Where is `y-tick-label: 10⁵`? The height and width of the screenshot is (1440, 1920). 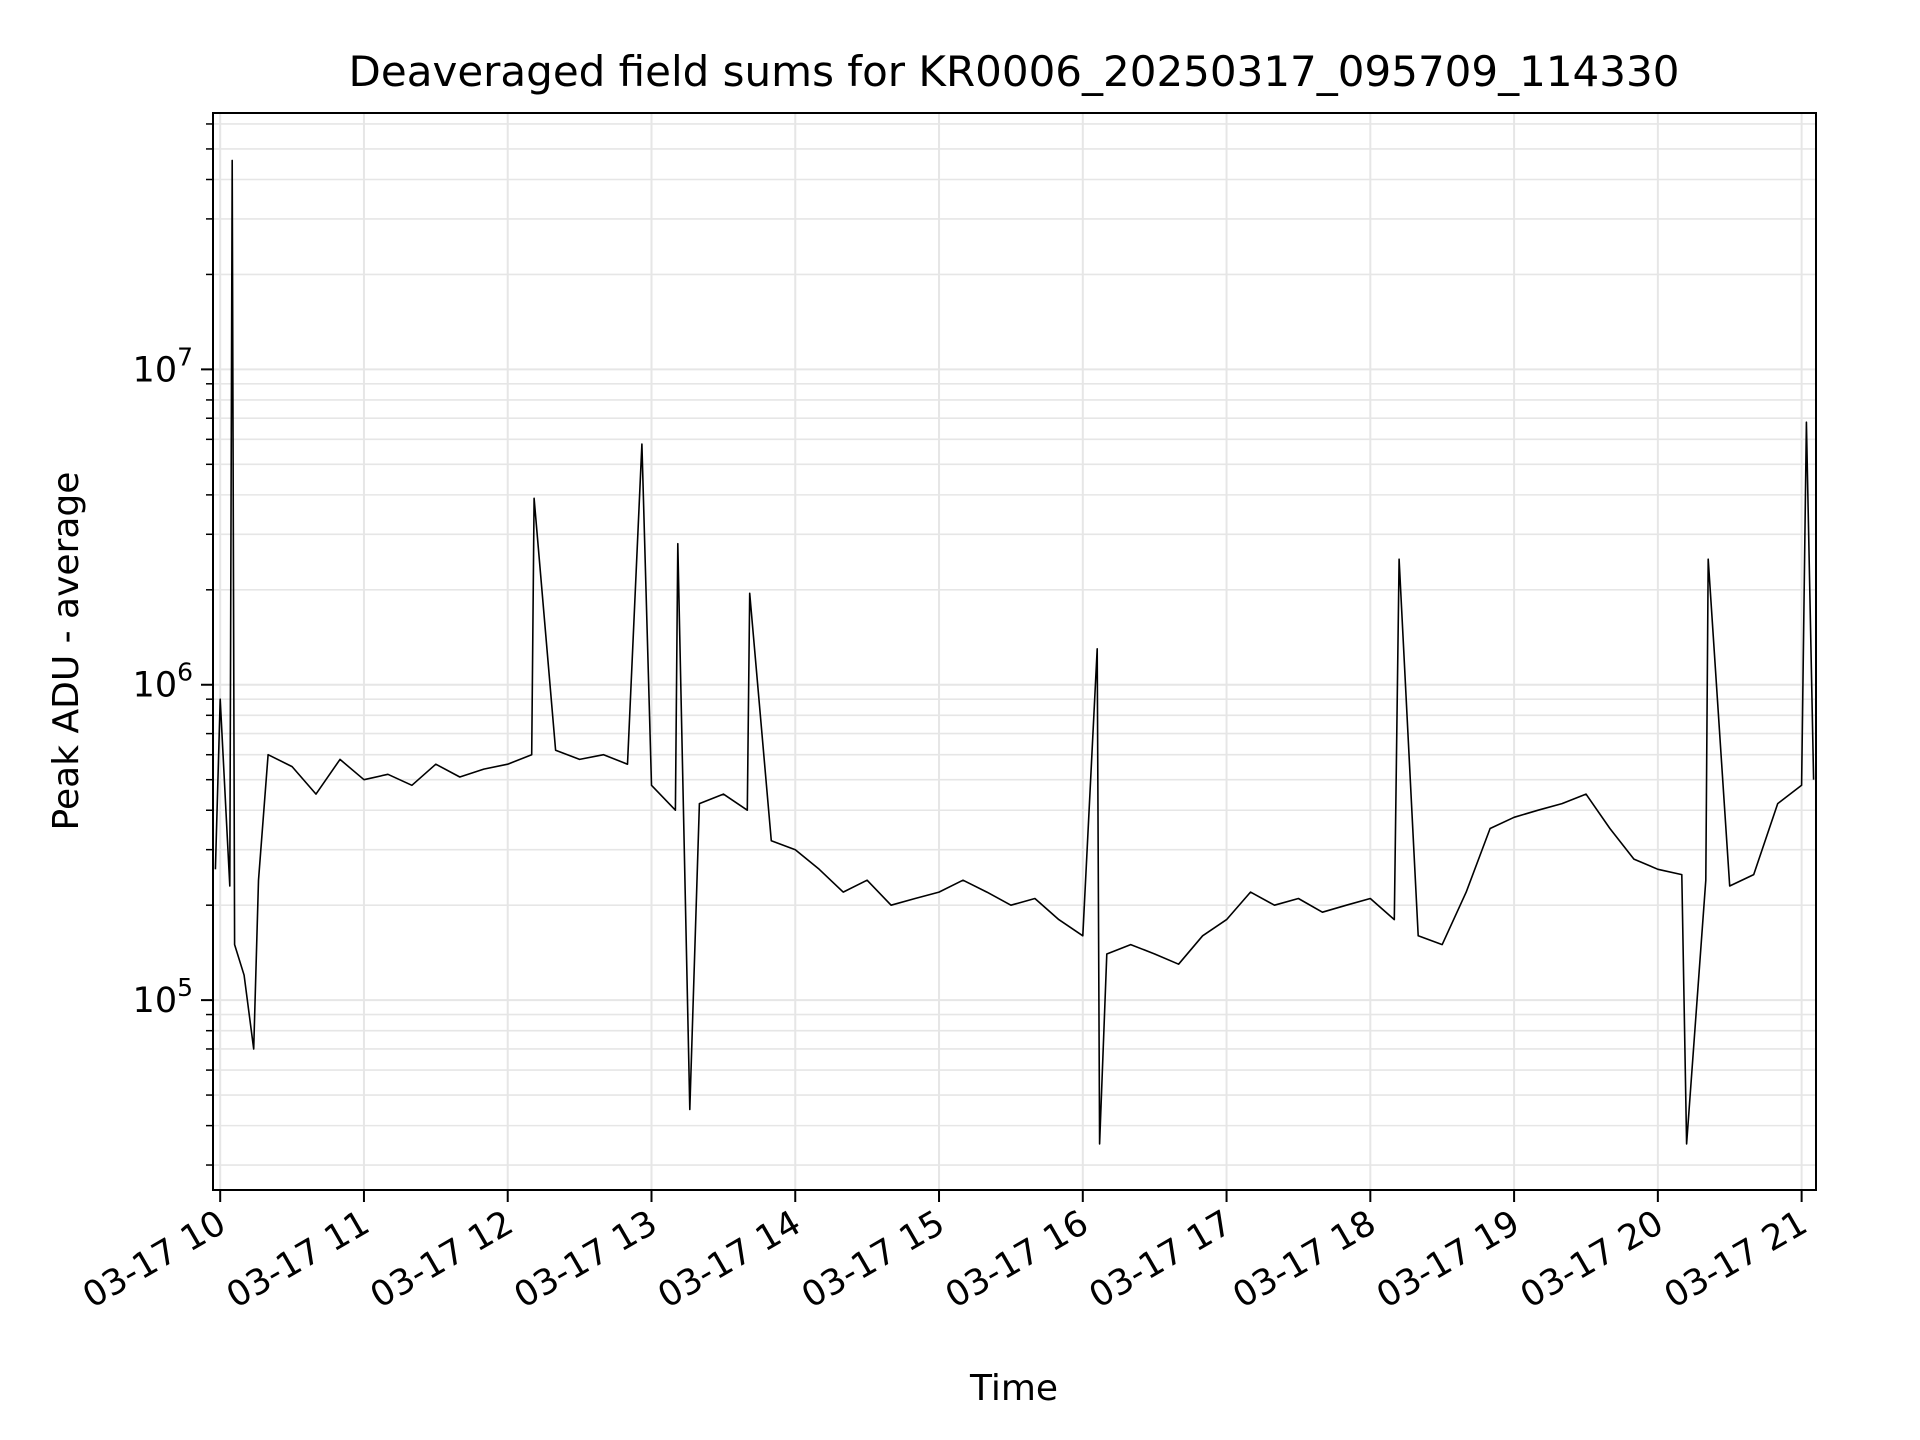
y-tick-label: 10⁵ is located at coordinates (163, 997).